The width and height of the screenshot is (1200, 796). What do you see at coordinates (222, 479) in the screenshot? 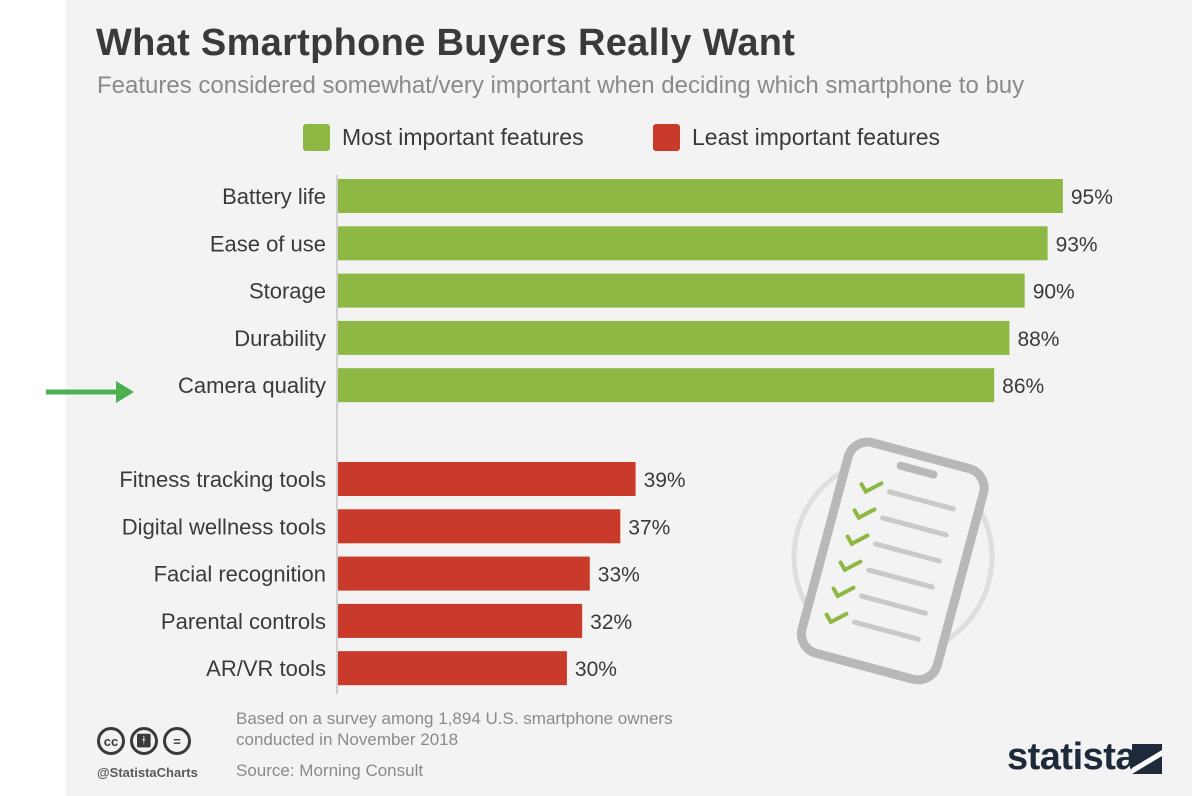
I see `category-label: Fitness tracking tools` at bounding box center [222, 479].